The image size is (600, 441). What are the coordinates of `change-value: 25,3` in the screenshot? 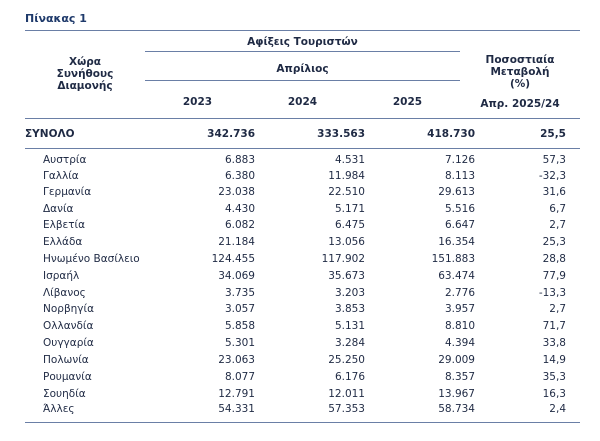 It's located at (554, 242).